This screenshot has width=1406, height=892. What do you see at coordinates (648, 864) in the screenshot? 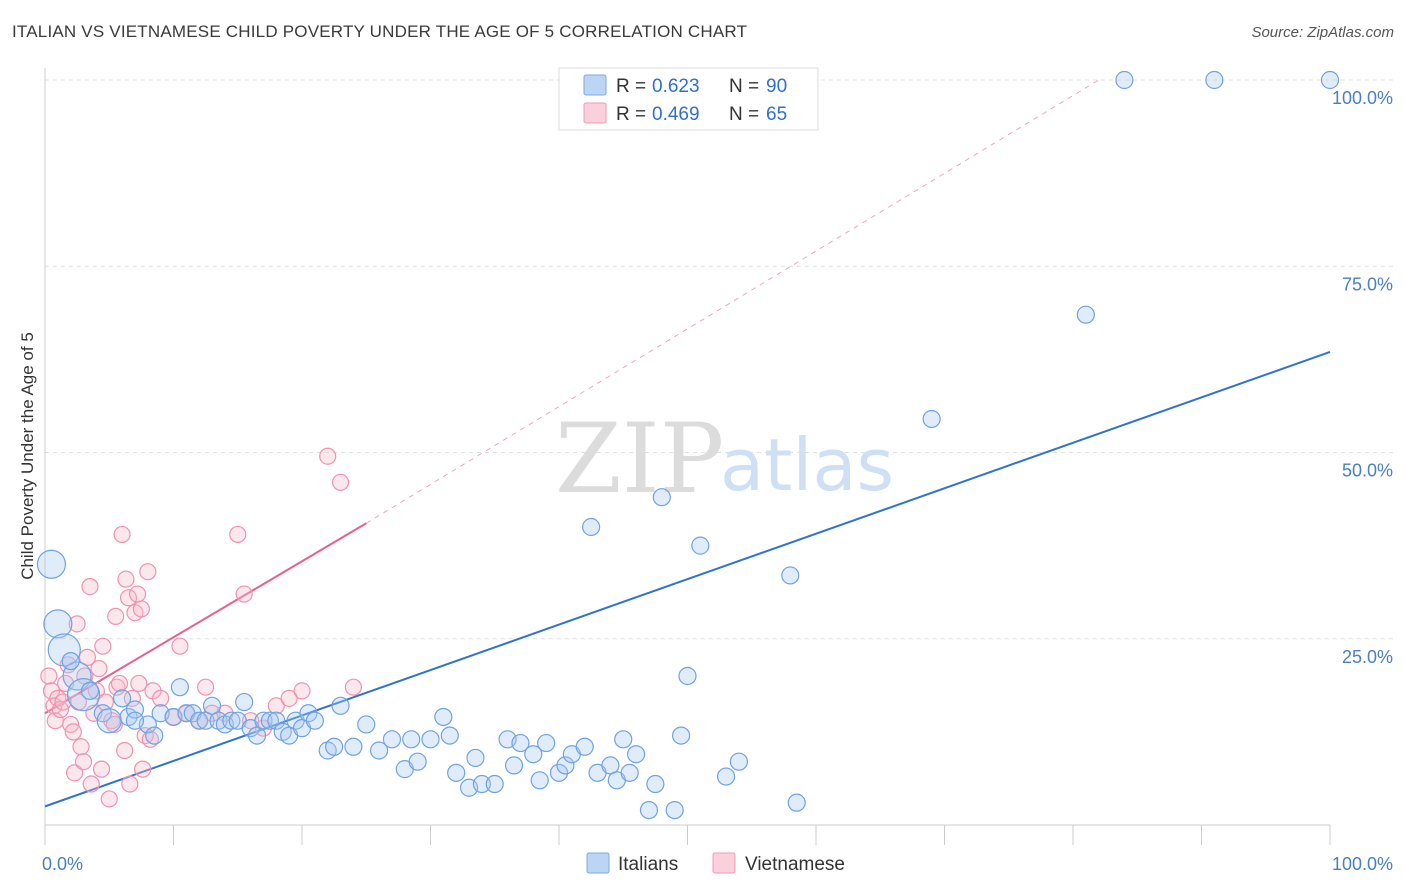
I see `bottom-legend-italians: Italians` at bounding box center [648, 864].